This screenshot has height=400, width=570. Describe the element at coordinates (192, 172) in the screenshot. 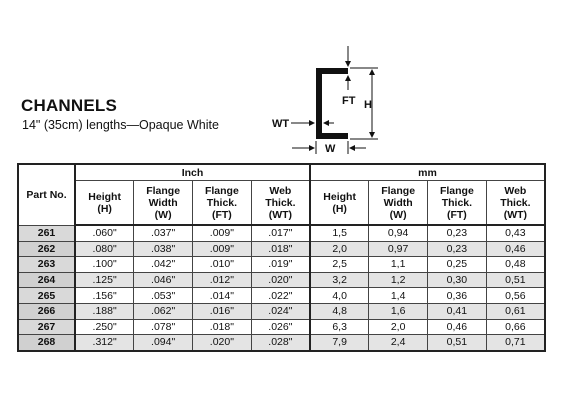

I see `inch-group-header: Inch` at that location.